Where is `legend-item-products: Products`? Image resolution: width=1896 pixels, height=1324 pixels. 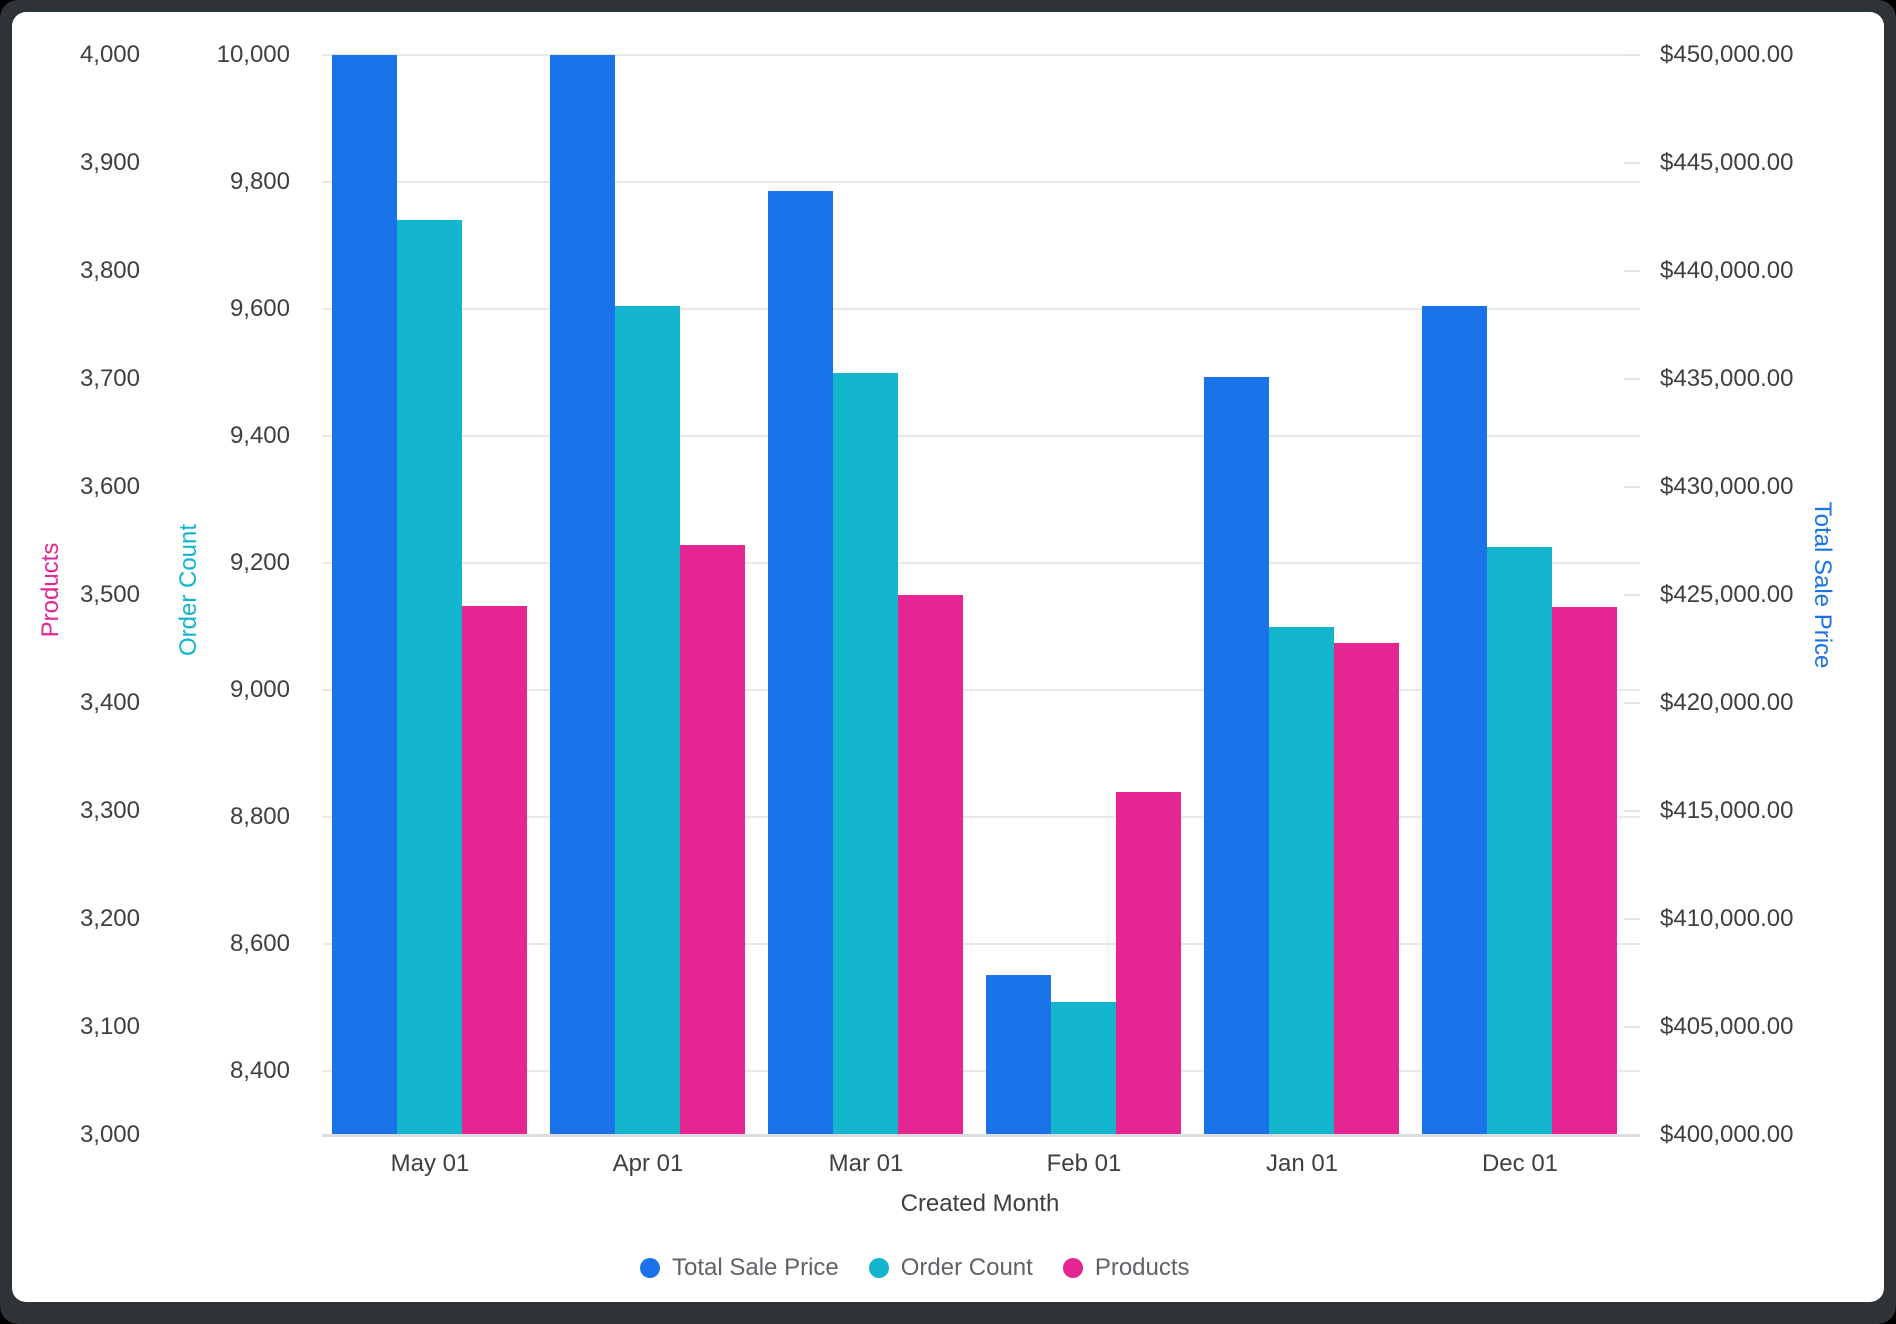 legend-item-products: Products is located at coordinates (1126, 1268).